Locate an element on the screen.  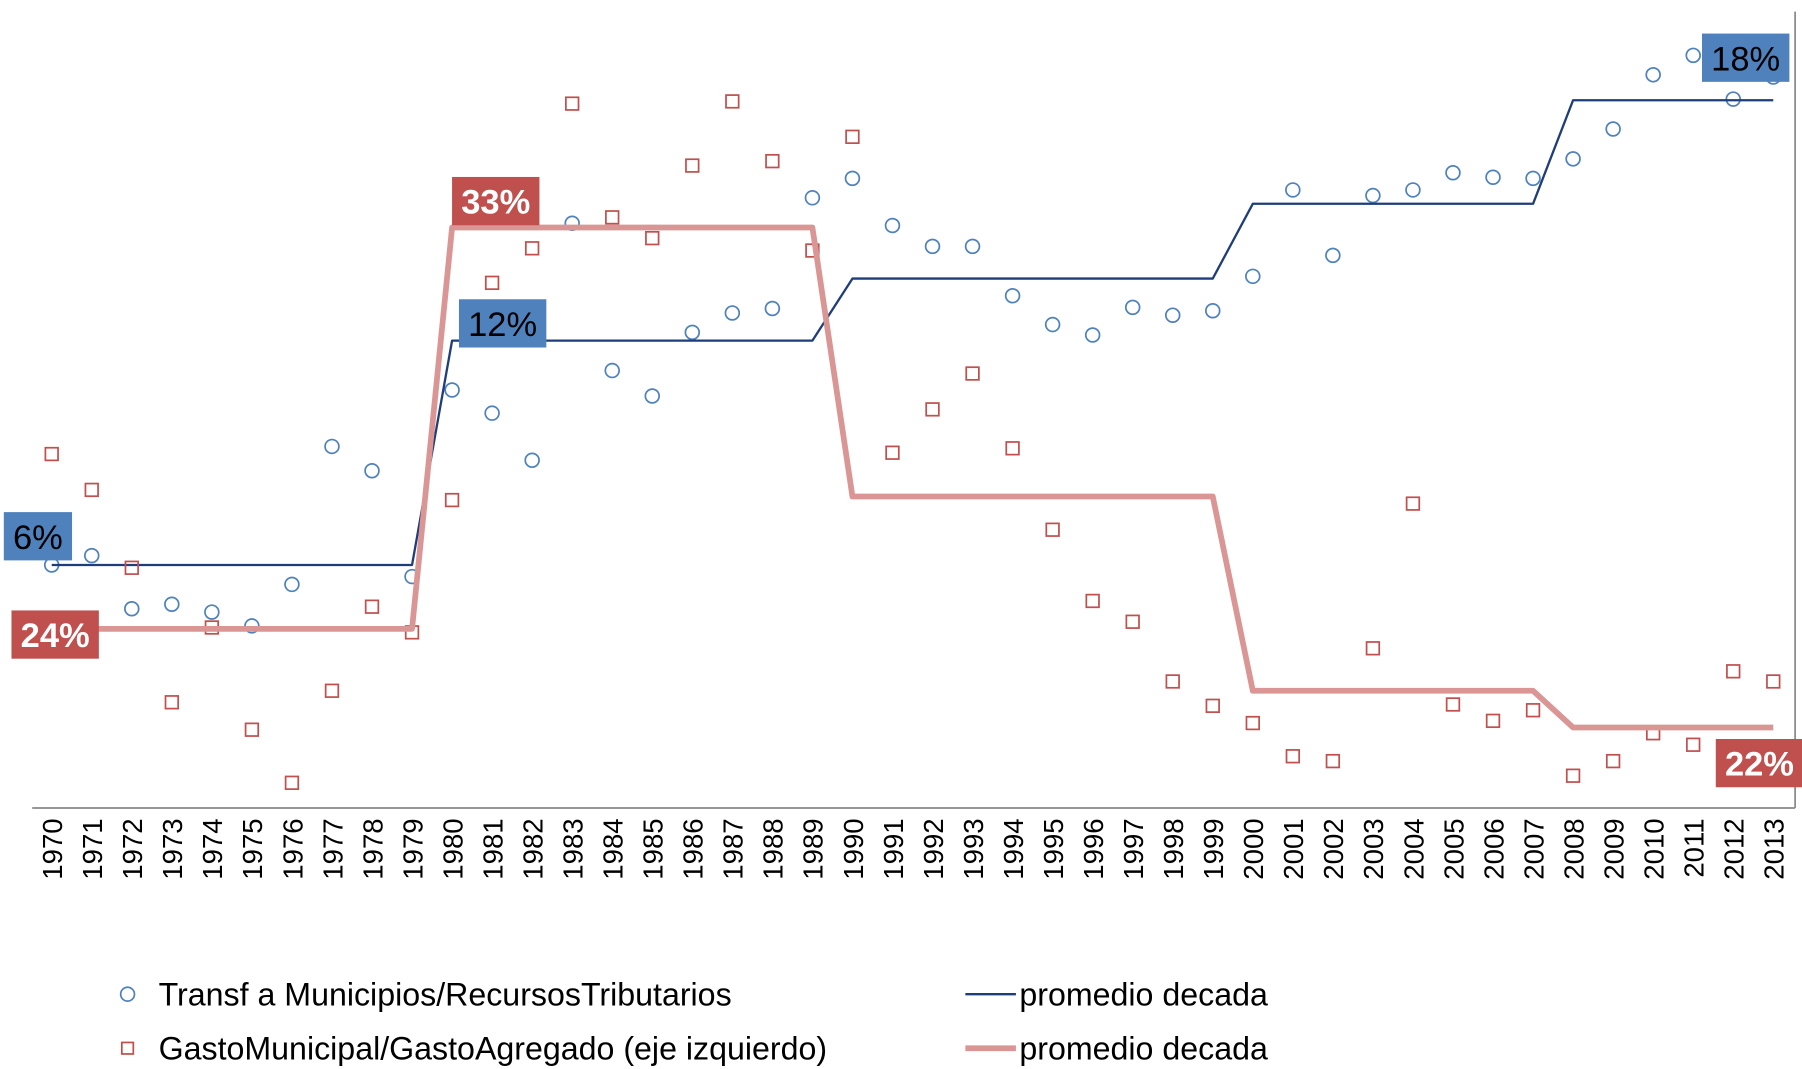
x-tick-label: 1983 is located at coordinates (573, 848).